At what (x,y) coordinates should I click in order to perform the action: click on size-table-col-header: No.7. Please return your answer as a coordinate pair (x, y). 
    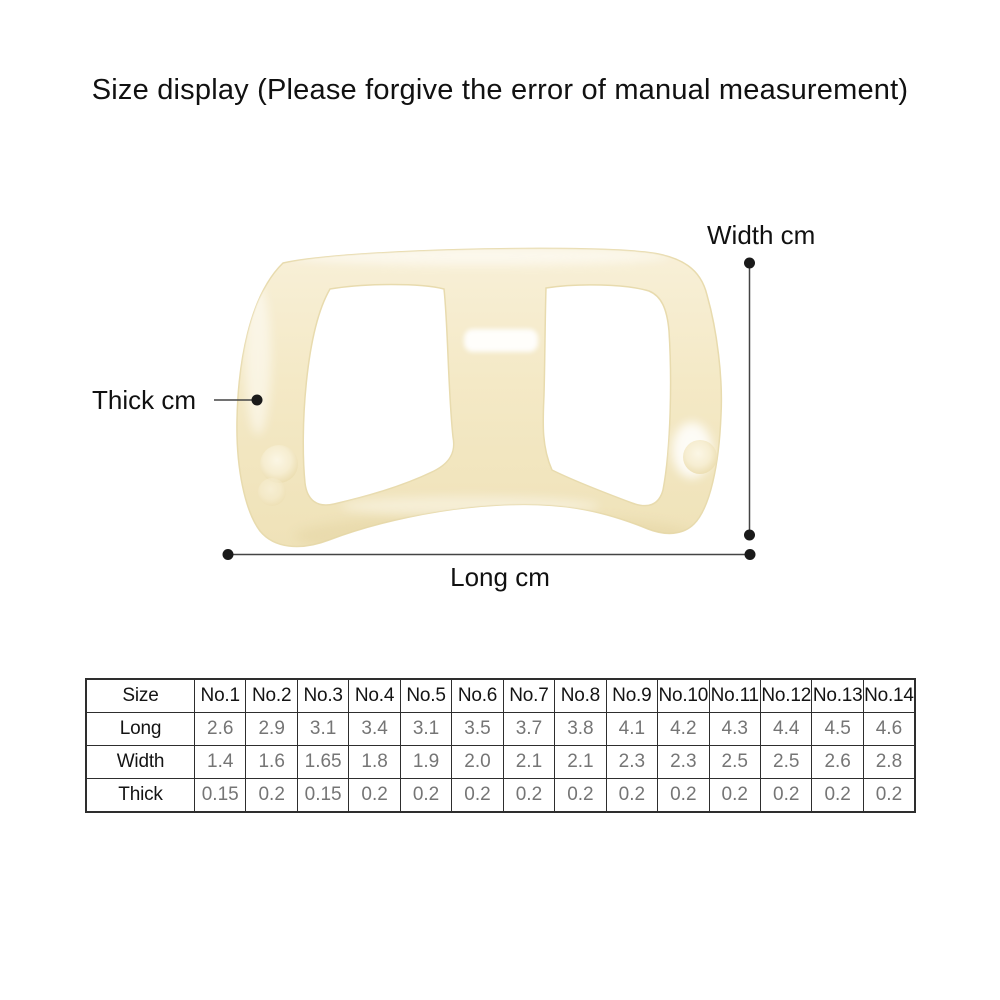
    Looking at the image, I should click on (529, 695).